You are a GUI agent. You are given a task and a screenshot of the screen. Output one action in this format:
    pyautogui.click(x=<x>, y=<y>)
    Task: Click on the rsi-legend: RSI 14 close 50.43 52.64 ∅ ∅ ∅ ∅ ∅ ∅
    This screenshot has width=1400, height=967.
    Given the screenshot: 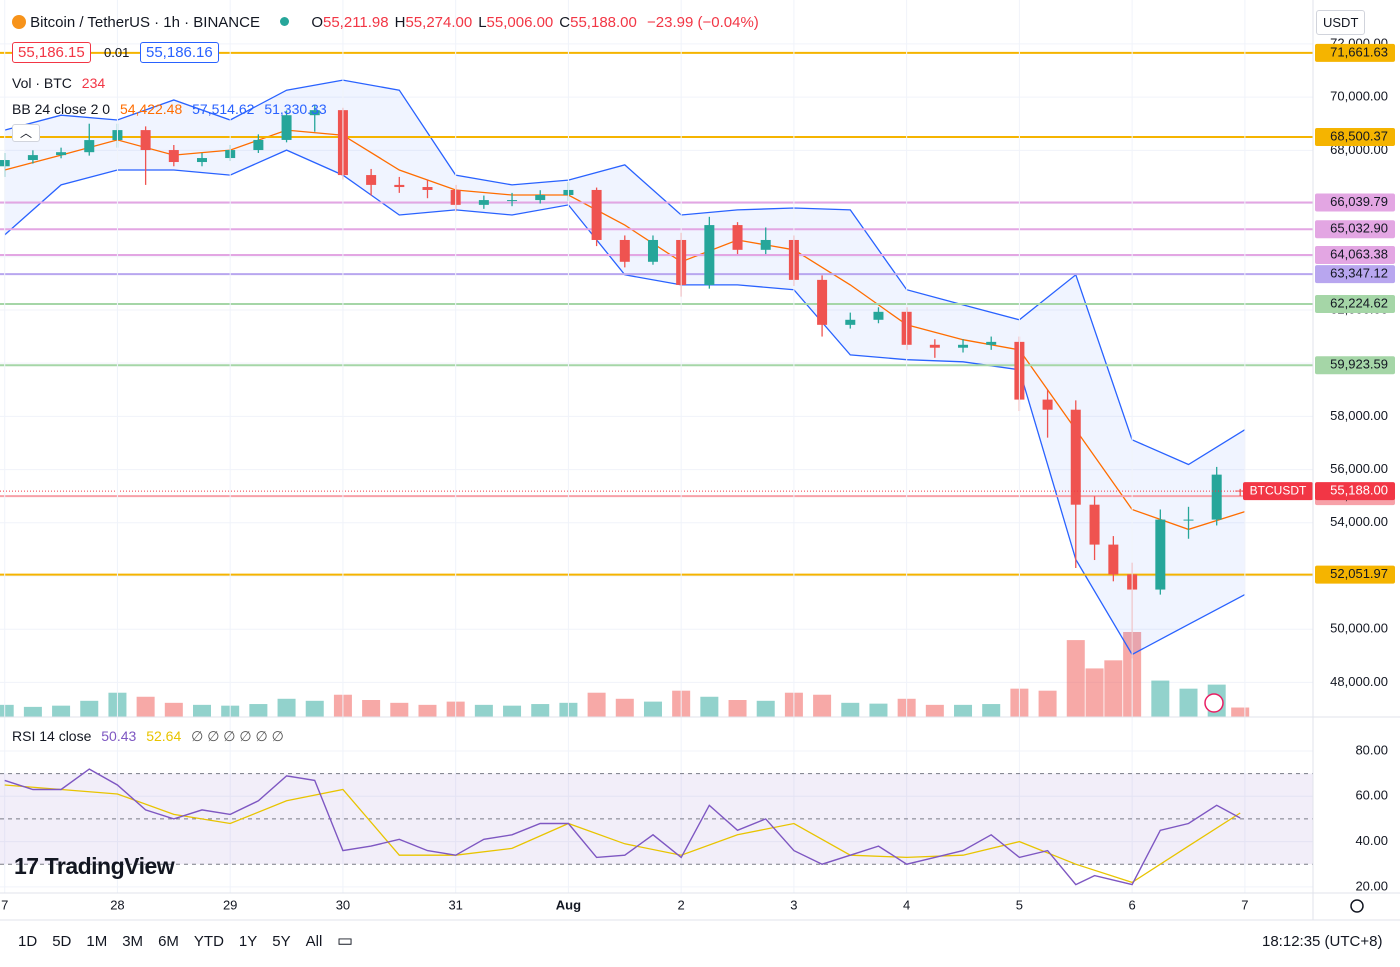 What is the action you would take?
    pyautogui.click(x=148, y=736)
    